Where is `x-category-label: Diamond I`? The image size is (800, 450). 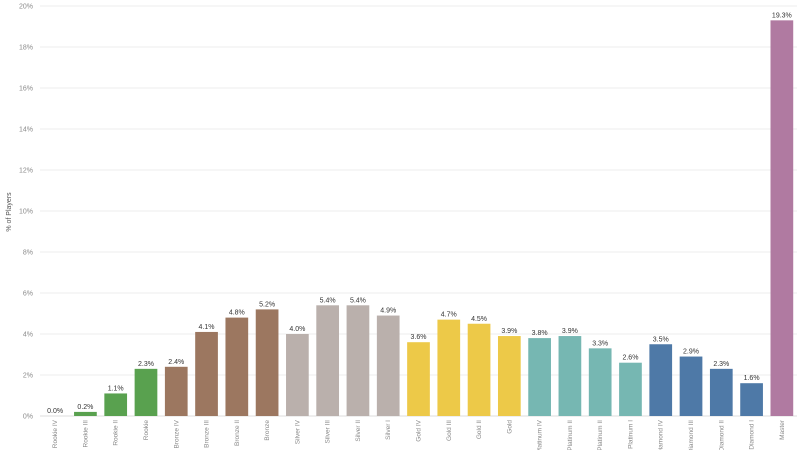 x-category-label: Diamond I is located at coordinates (752, 435).